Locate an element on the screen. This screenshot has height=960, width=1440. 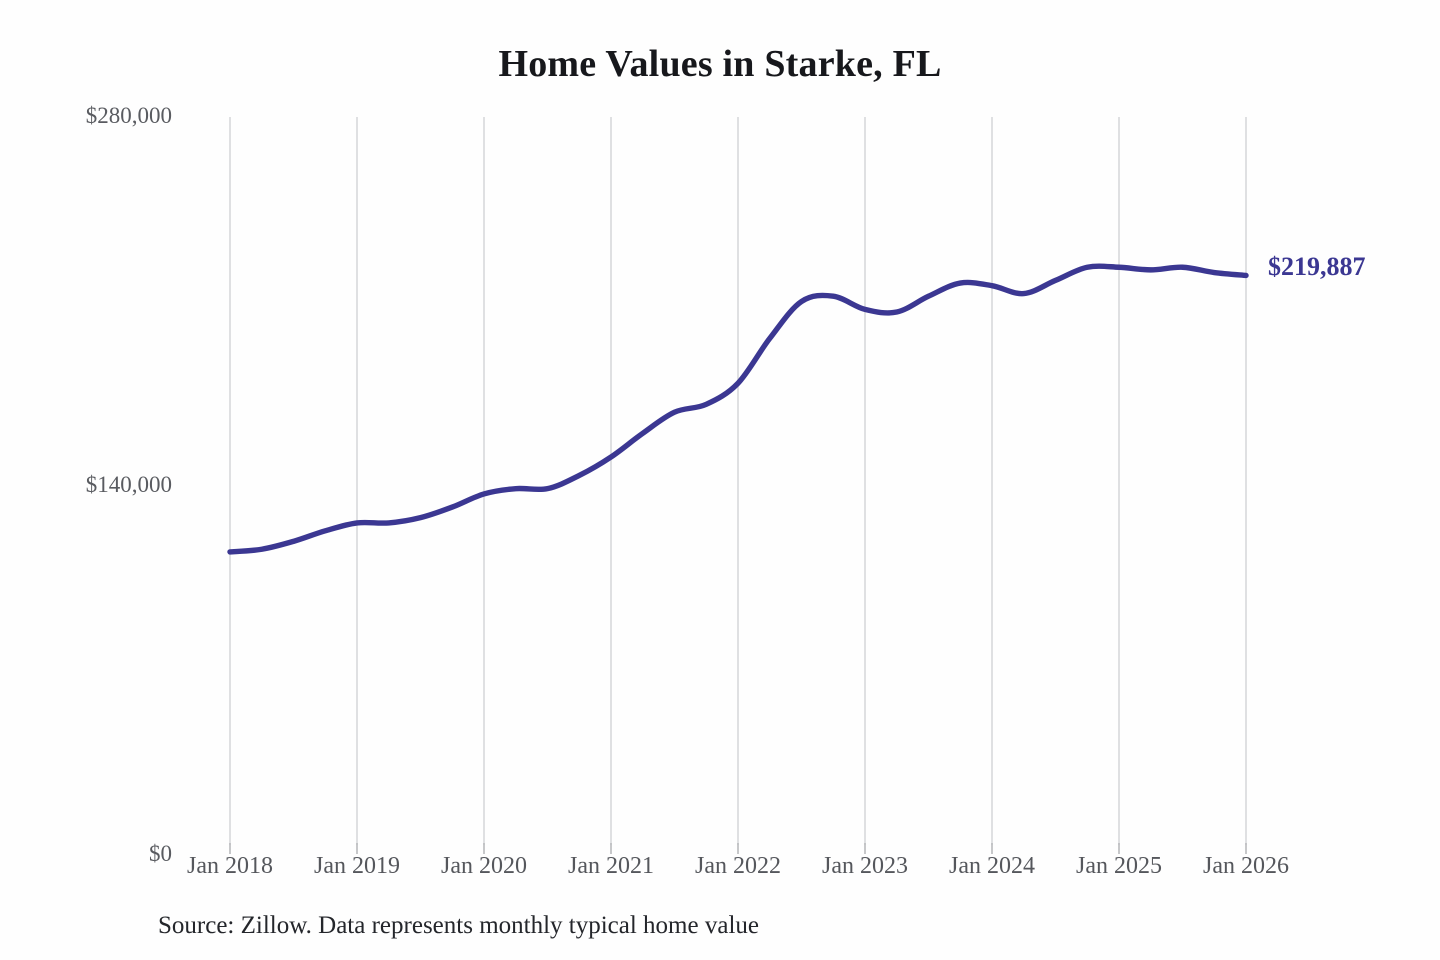
xtick-label: Jan 2022 is located at coordinates (738, 866).